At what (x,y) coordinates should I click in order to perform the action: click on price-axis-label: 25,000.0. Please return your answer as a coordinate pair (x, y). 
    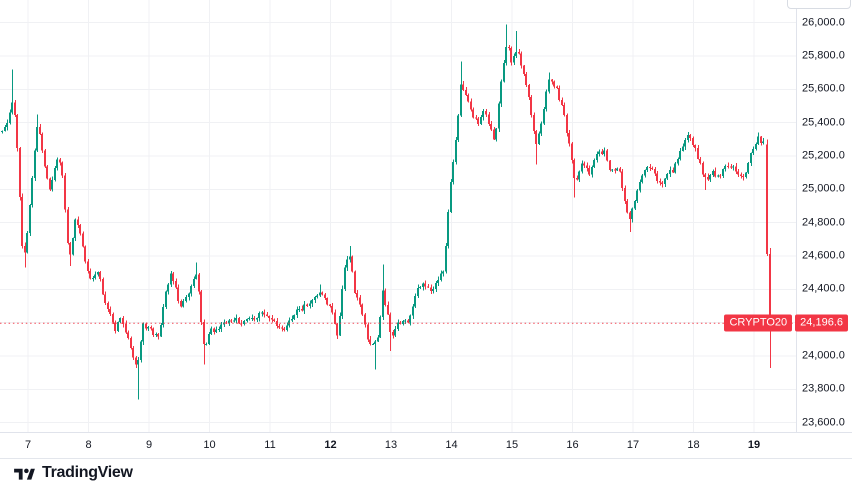
    Looking at the image, I should click on (823, 188).